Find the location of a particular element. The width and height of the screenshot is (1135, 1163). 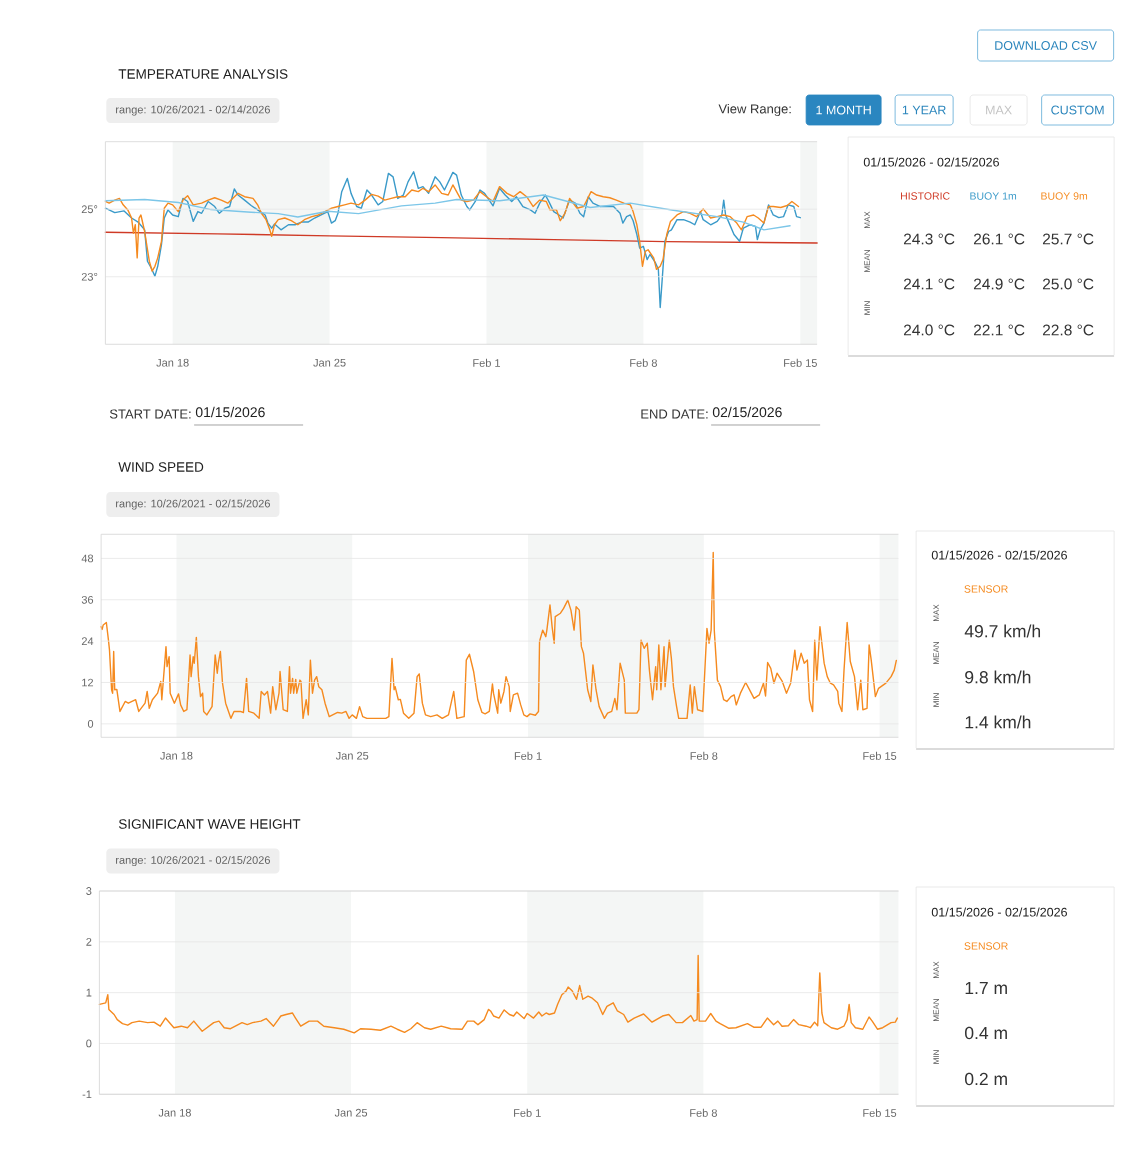

y-tick-label: 12 is located at coordinates (87, 682).